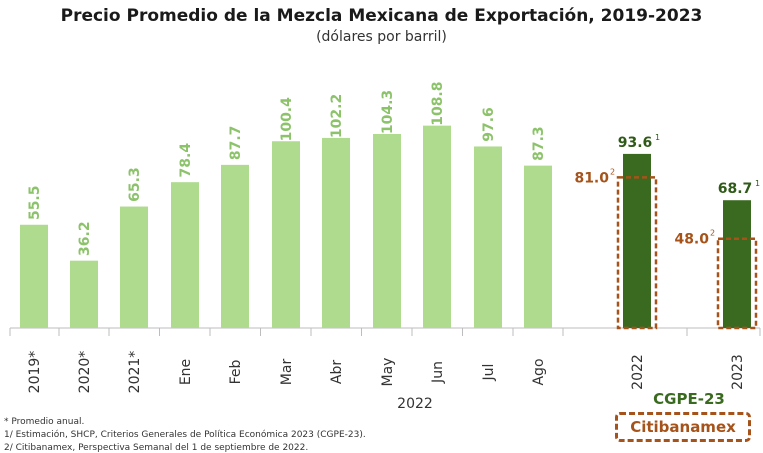 The image size is (763, 453). Describe the element at coordinates (286, 234) in the screenshot. I see `bar-Mar` at that location.